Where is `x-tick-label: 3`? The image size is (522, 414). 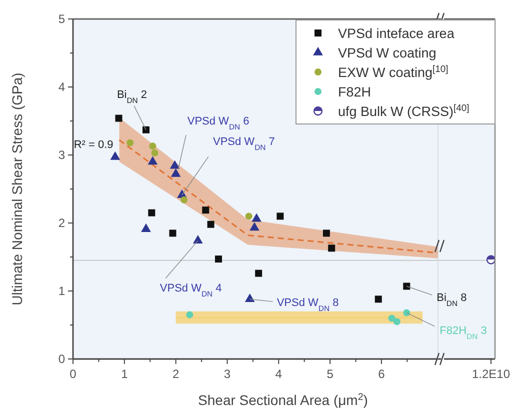 x-tick-label: 3 is located at coordinates (227, 374).